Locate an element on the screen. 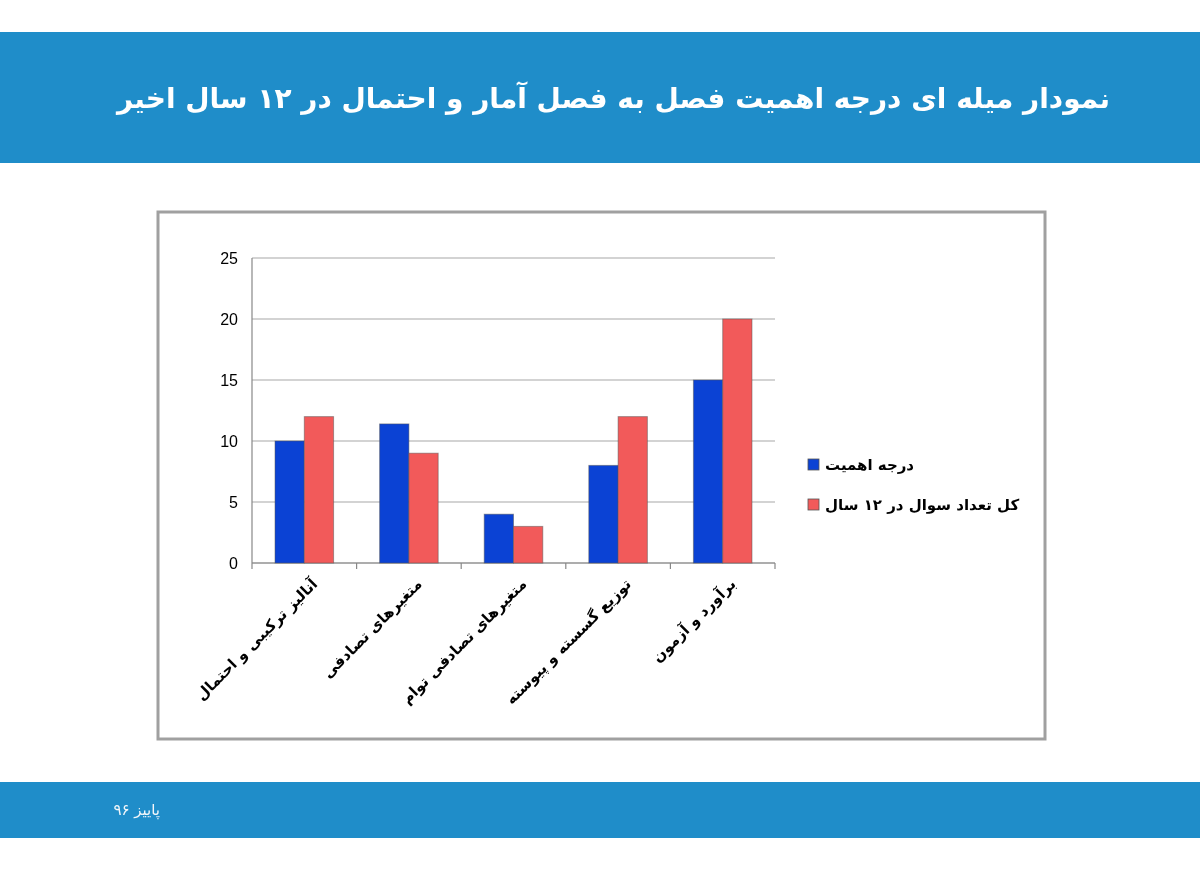 The image size is (1200, 877). x-tick-label: آنالیز ترکیبی و احتمال is located at coordinates (257, 639).